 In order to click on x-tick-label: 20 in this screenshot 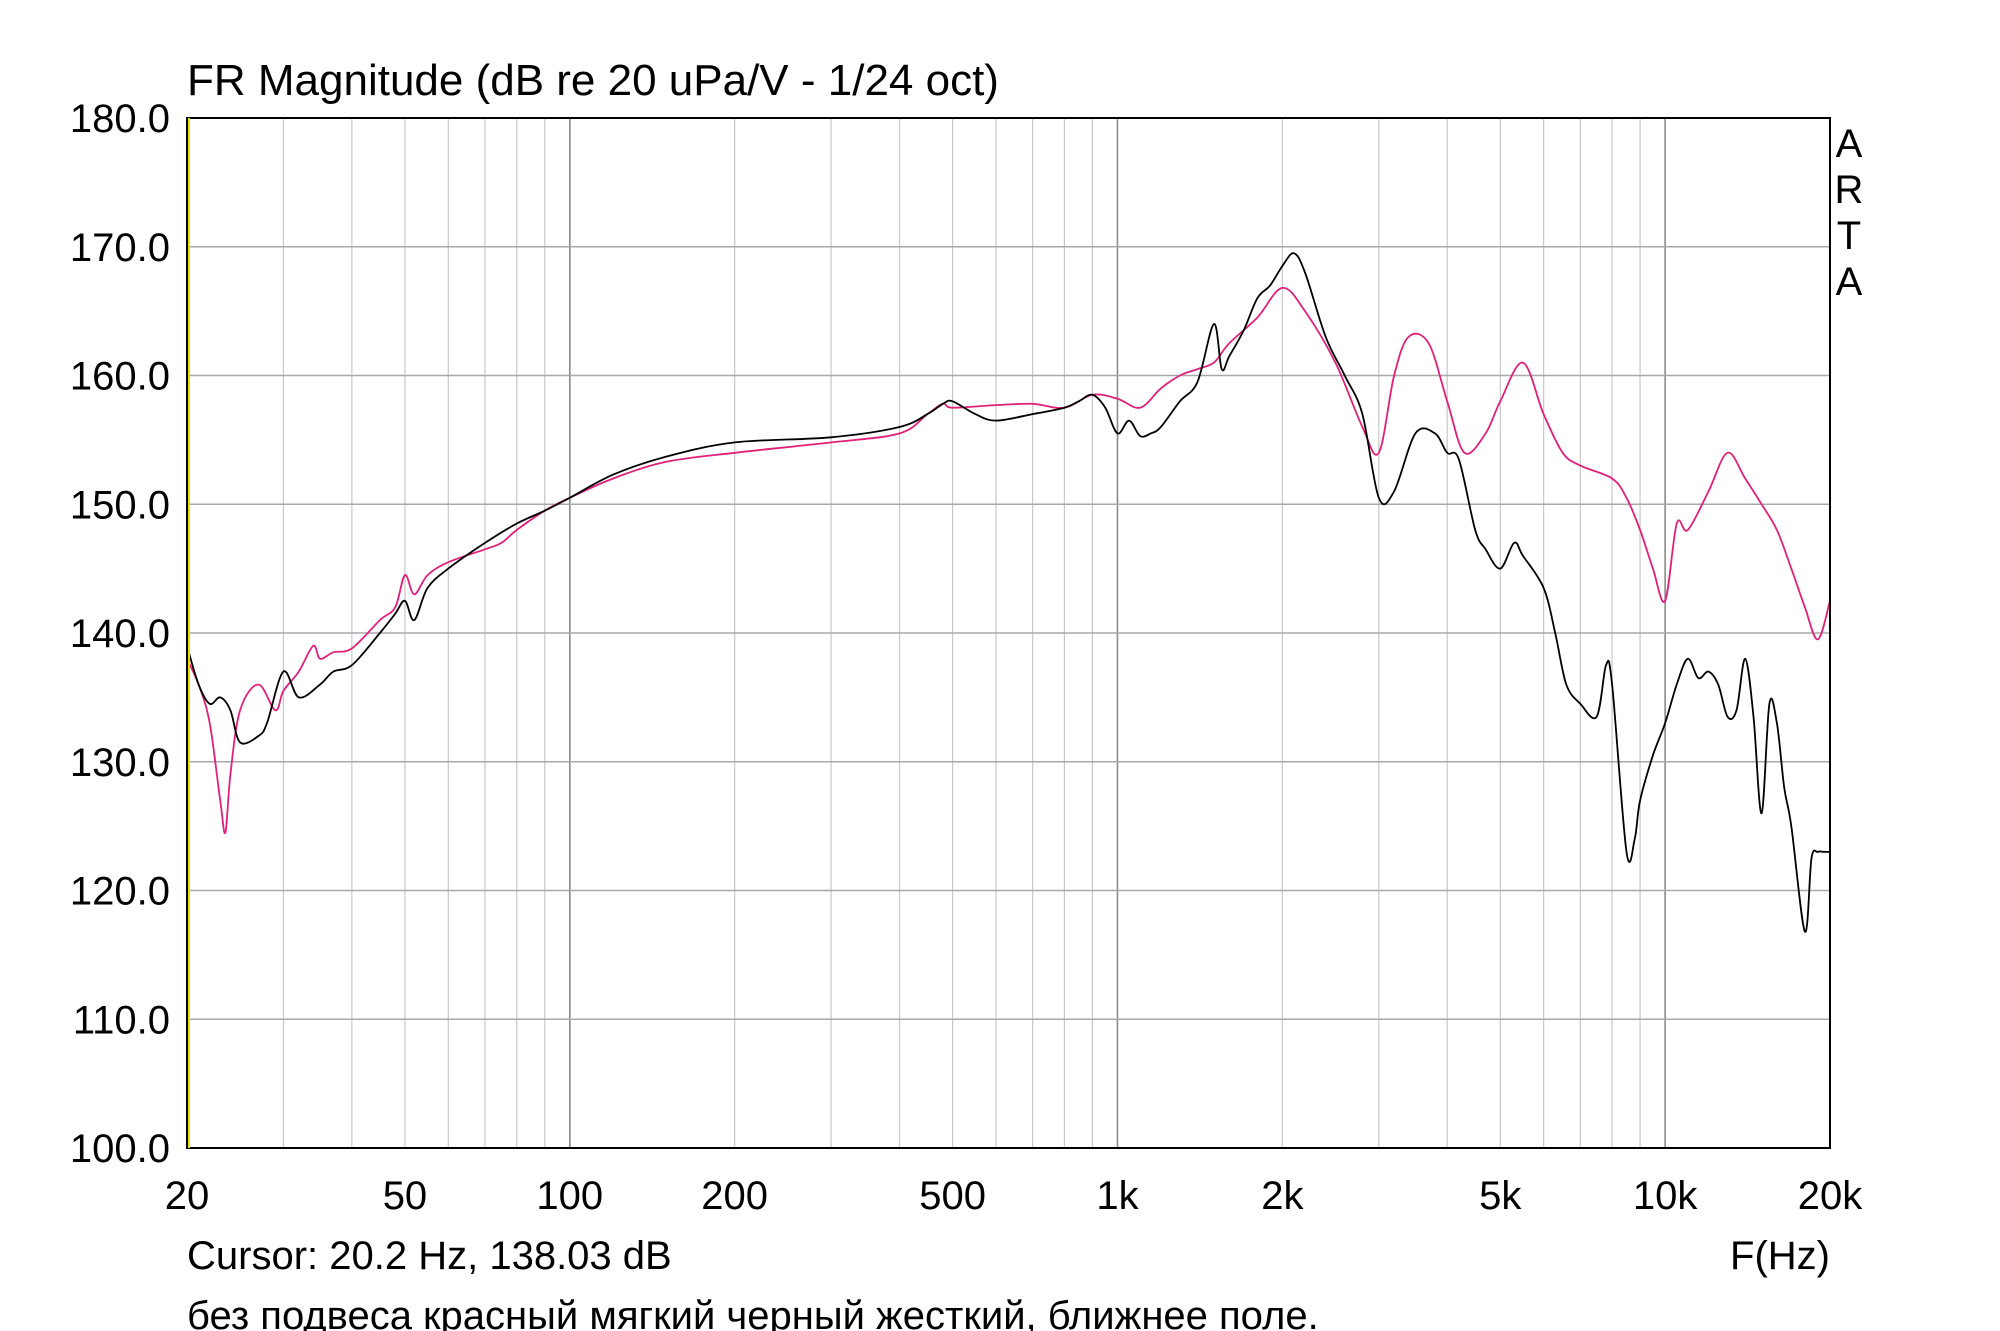, I will do `click(187, 1196)`.